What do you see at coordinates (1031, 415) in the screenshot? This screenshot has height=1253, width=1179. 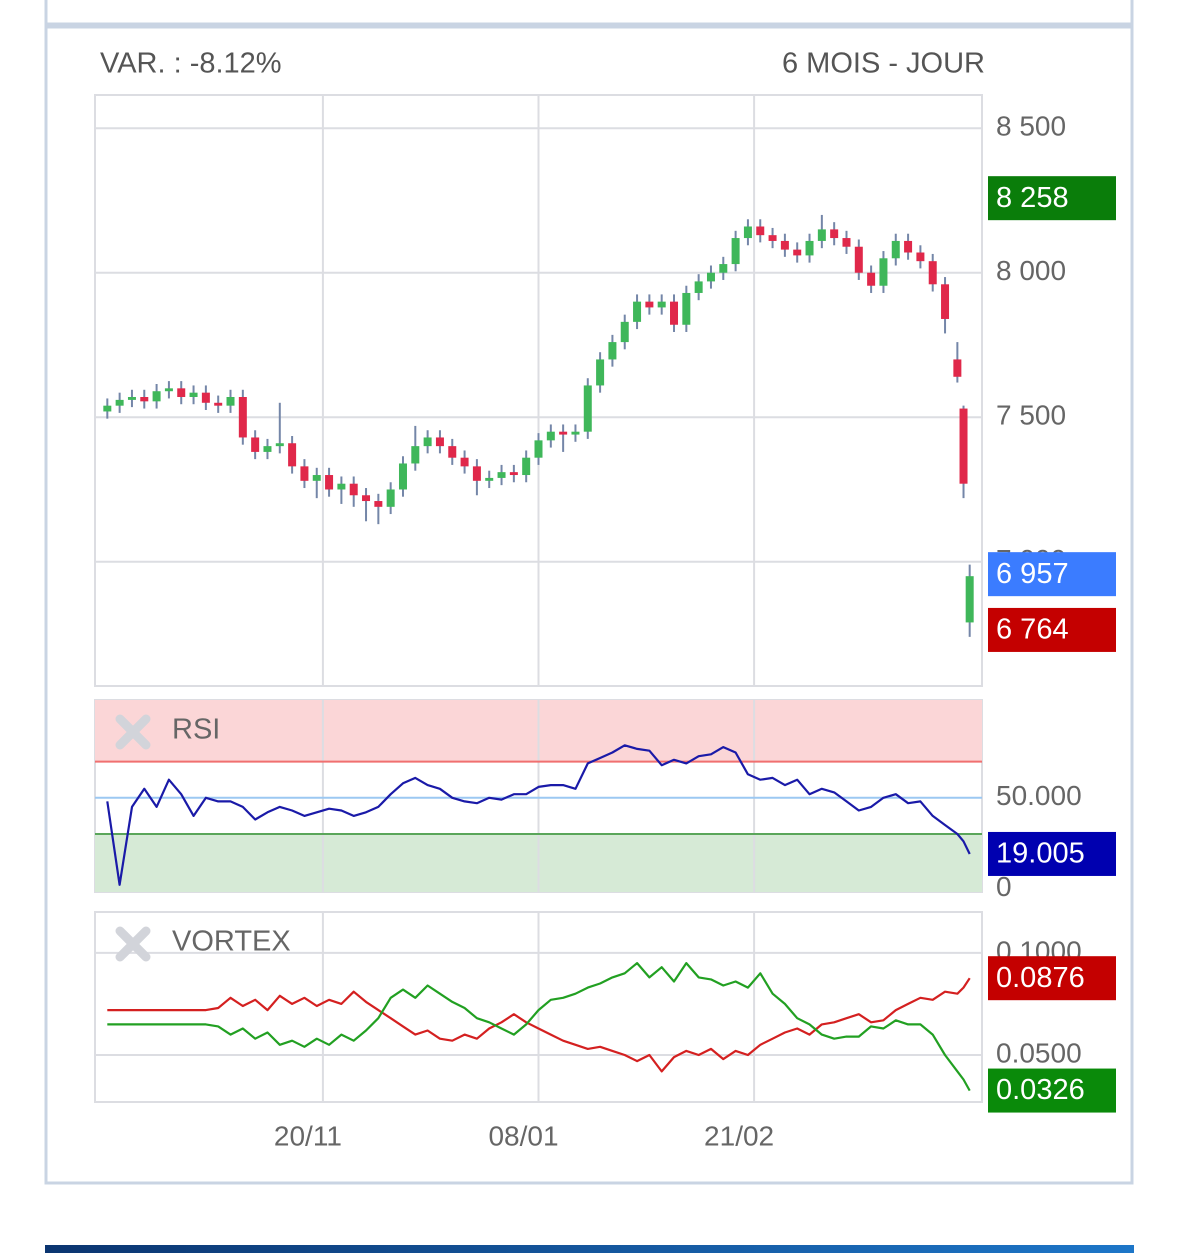 I see `y-tick-label: 7 500` at bounding box center [1031, 415].